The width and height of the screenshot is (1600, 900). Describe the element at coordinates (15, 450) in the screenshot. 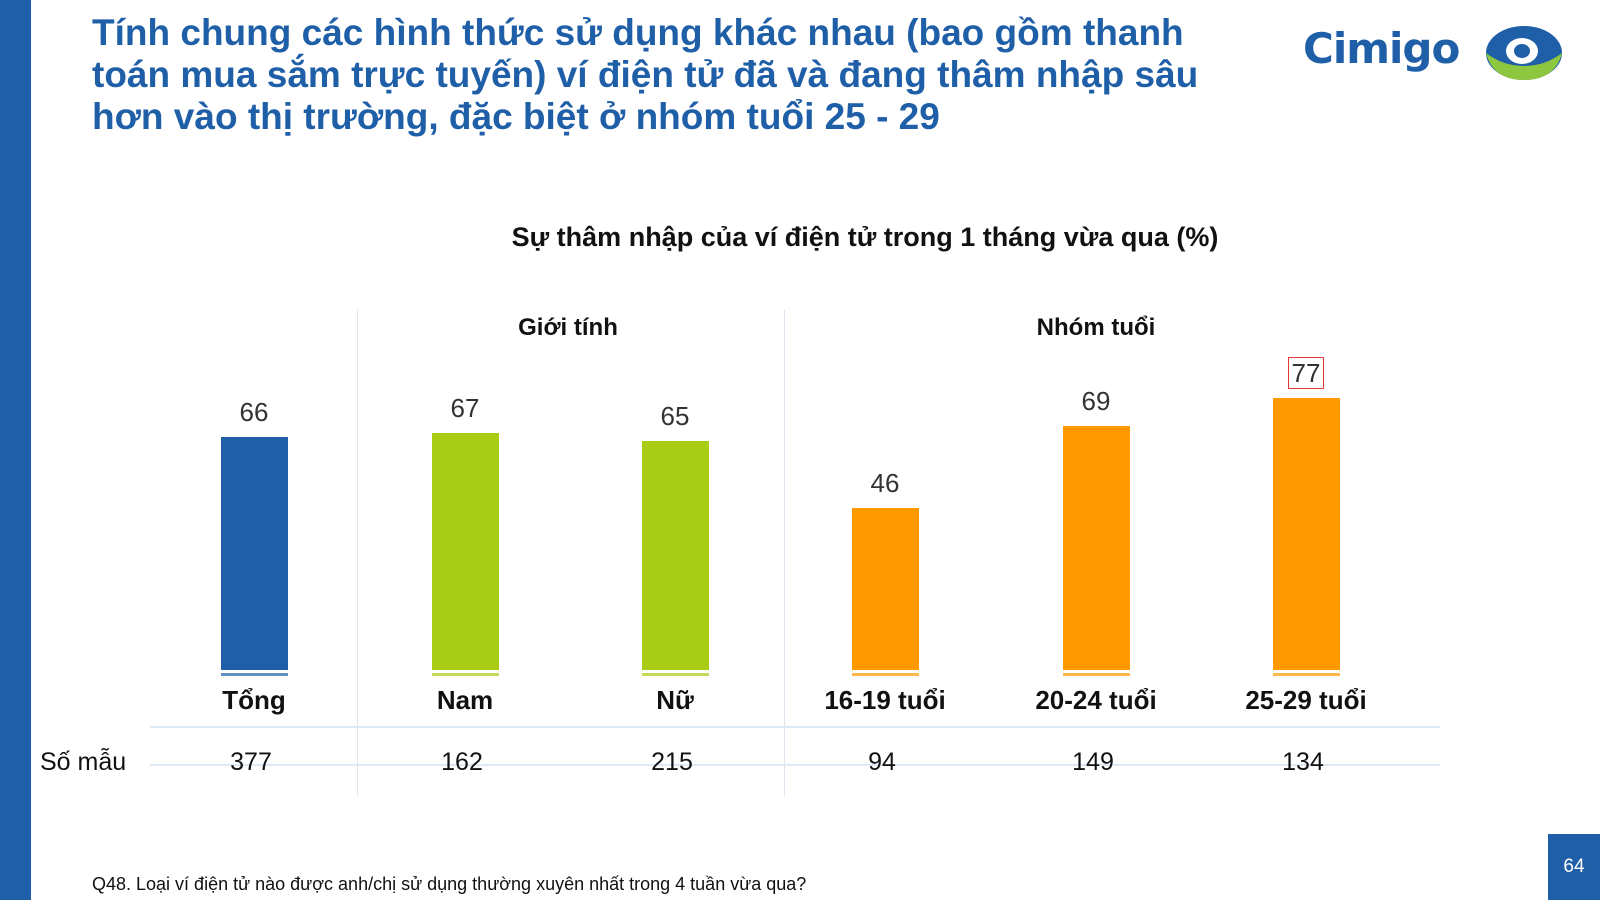

I see `left-accent-bar` at that location.